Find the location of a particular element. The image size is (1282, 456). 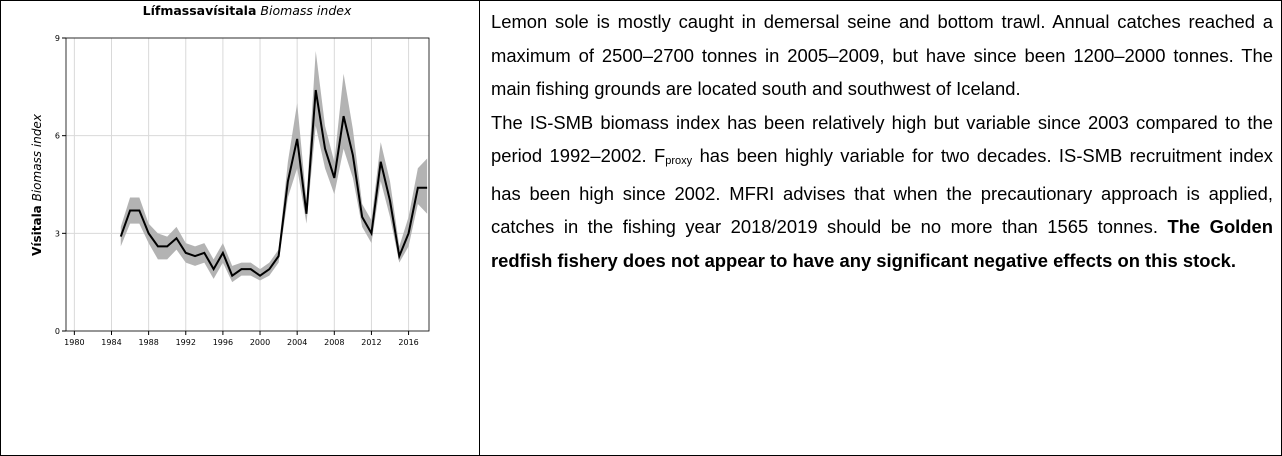

x-tick-label: 2004 is located at coordinates (297, 342).